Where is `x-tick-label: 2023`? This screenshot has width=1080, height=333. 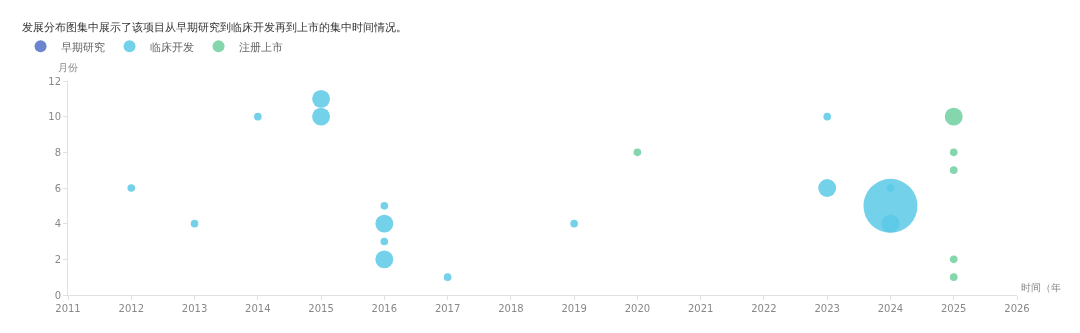 x-tick-label: 2023 is located at coordinates (827, 308).